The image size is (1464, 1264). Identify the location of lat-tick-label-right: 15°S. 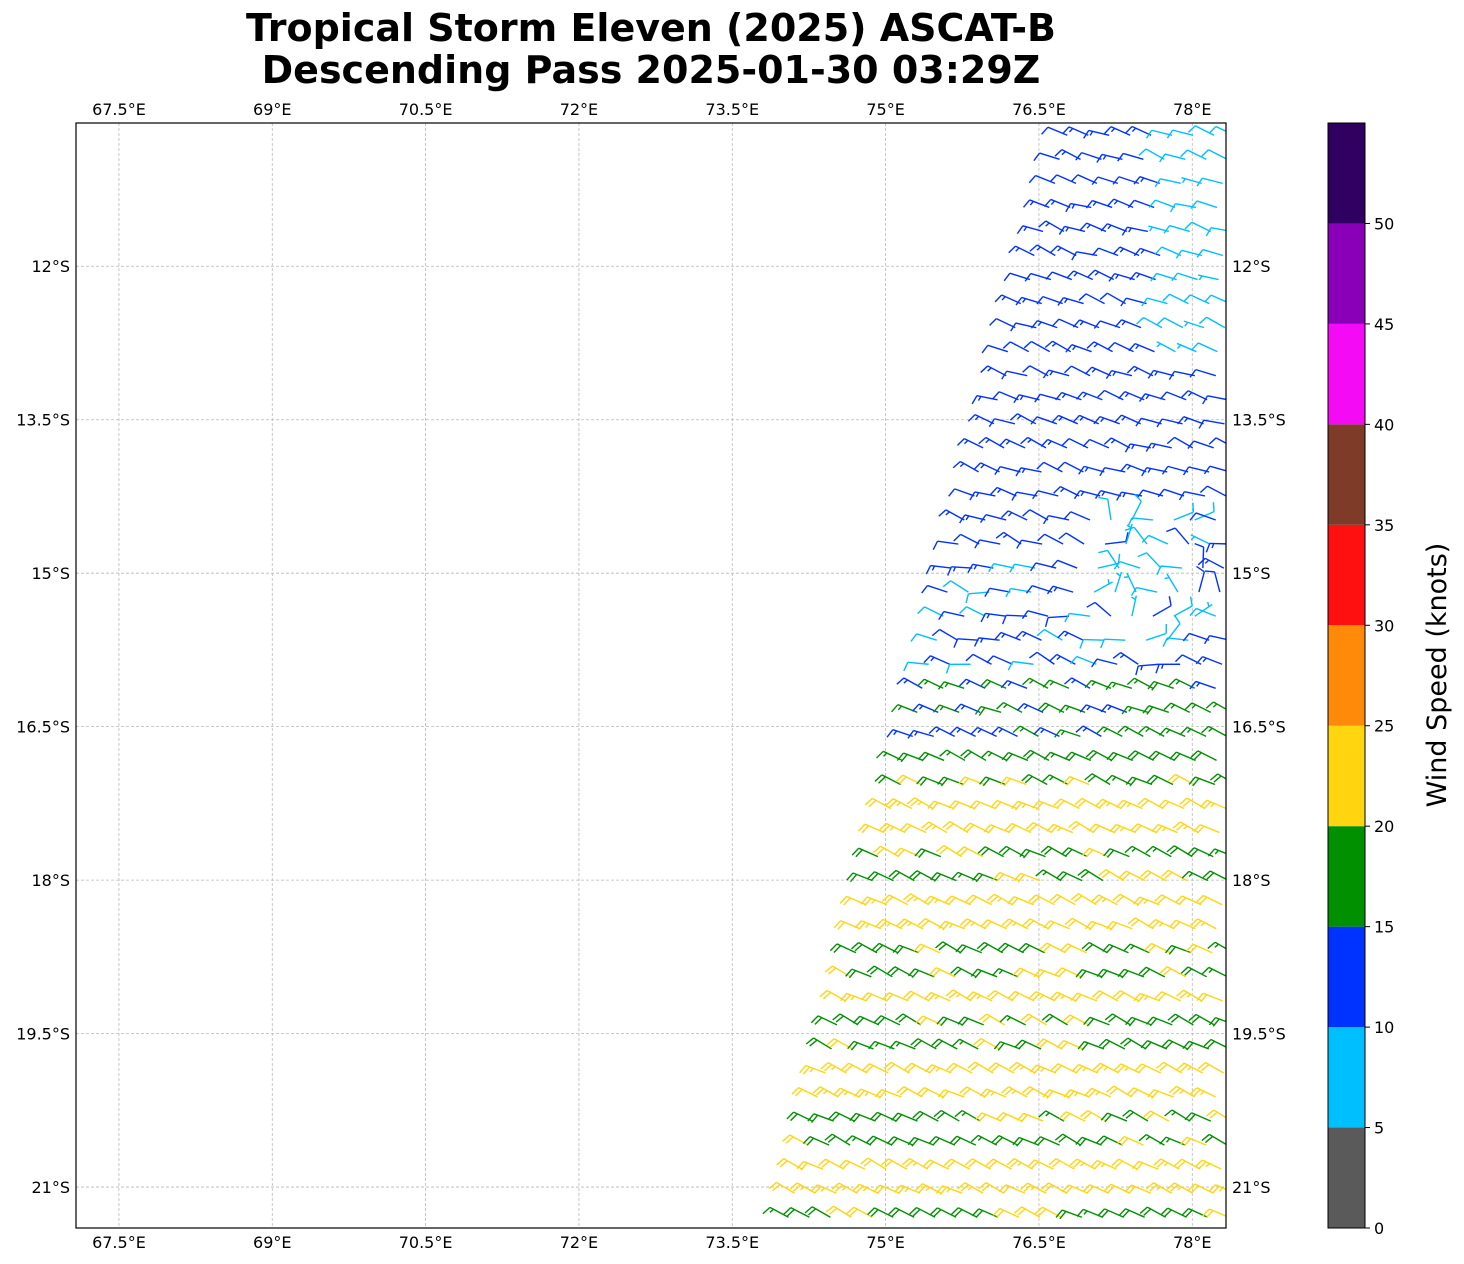
(1251, 573).